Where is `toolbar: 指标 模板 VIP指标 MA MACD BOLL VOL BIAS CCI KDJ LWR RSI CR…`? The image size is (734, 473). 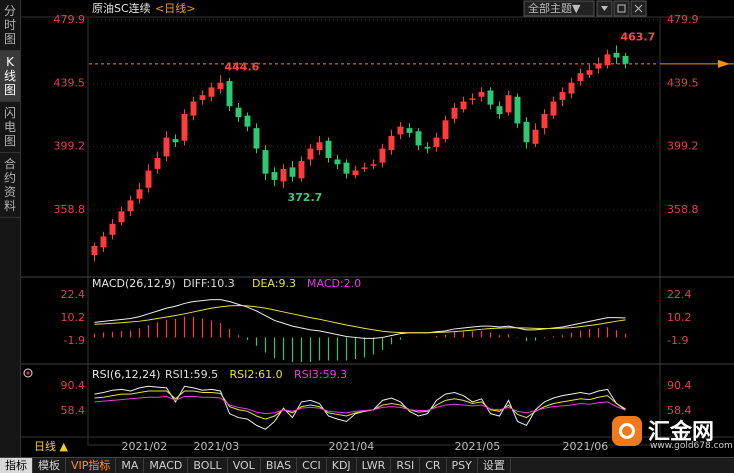
toolbar: 指标 模板 VIP指标 MA MACD BOLL VOL BIAS CCI KDJ LWR RSI CR… is located at coordinates (367, 465).